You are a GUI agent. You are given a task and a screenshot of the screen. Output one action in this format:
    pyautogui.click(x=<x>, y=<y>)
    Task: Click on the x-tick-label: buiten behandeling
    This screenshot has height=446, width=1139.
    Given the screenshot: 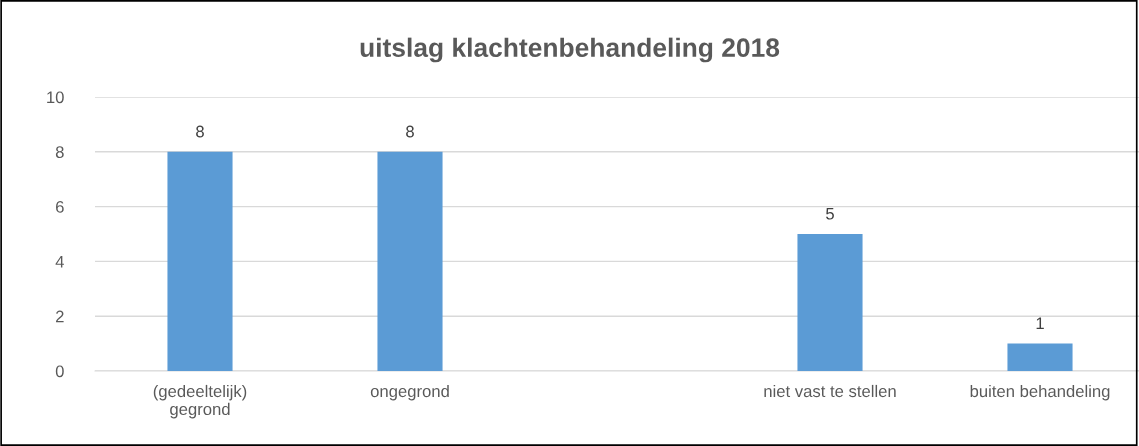 What is the action you would take?
    pyautogui.click(x=1040, y=392)
    